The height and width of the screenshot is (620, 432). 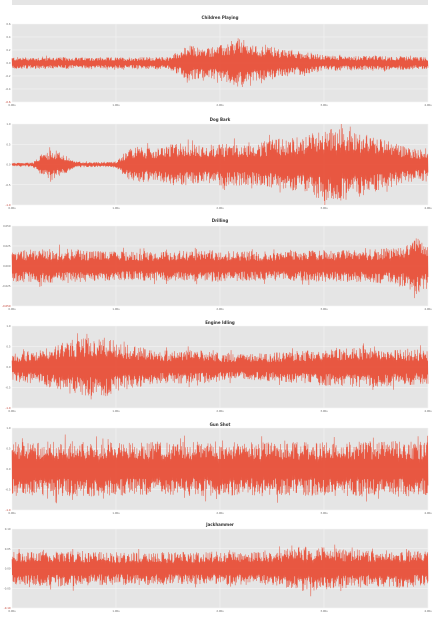 I want to click on y-tick-label: 0.050, so click(x=7, y=226).